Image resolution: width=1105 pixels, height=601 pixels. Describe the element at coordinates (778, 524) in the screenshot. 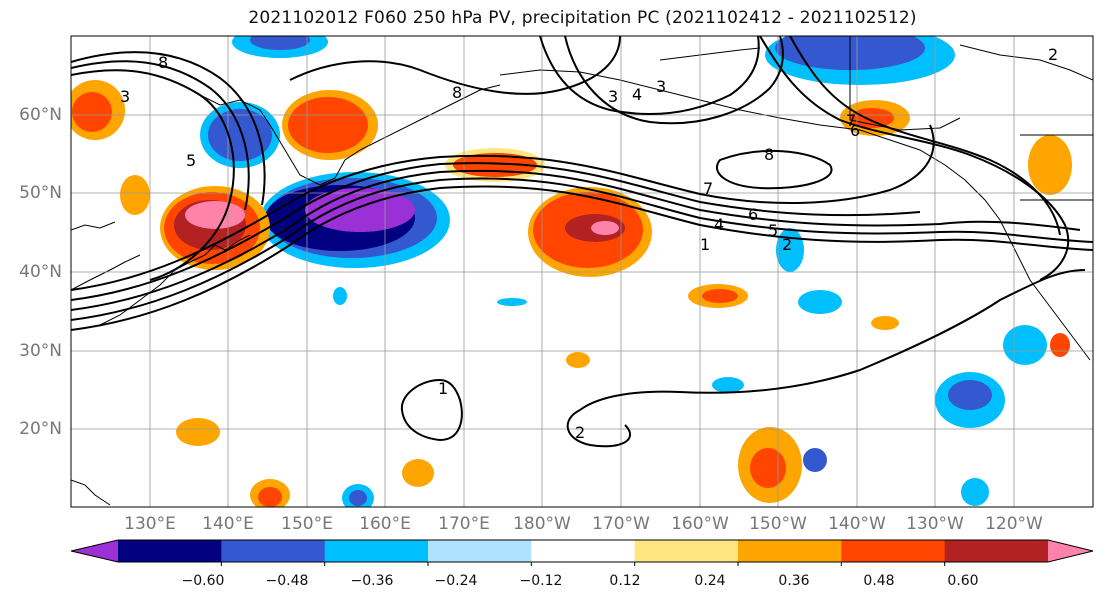

I see `lon-label: 150°W` at that location.